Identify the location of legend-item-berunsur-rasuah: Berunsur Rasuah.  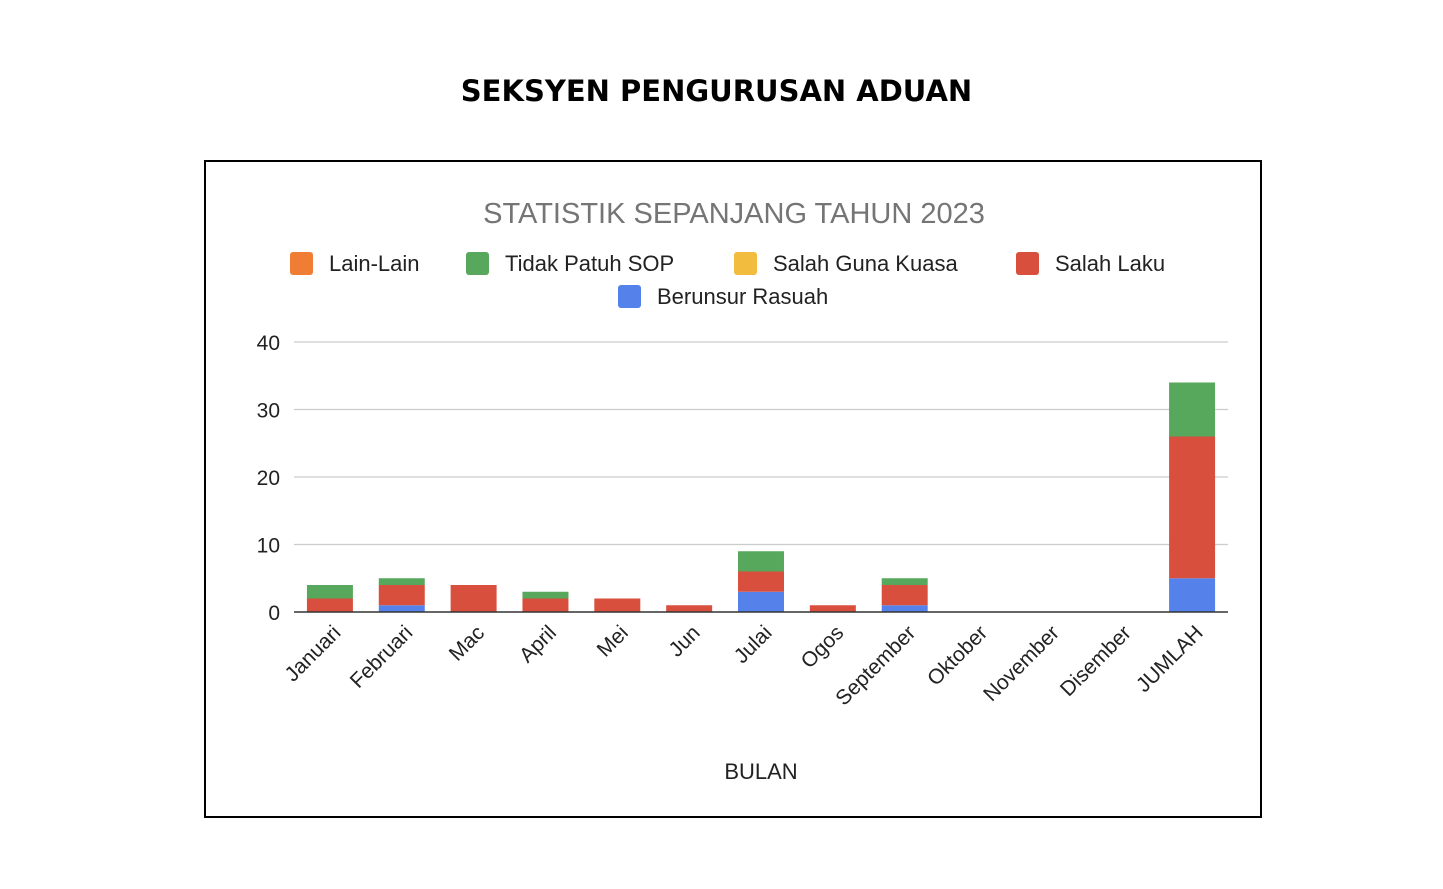
(723, 296).